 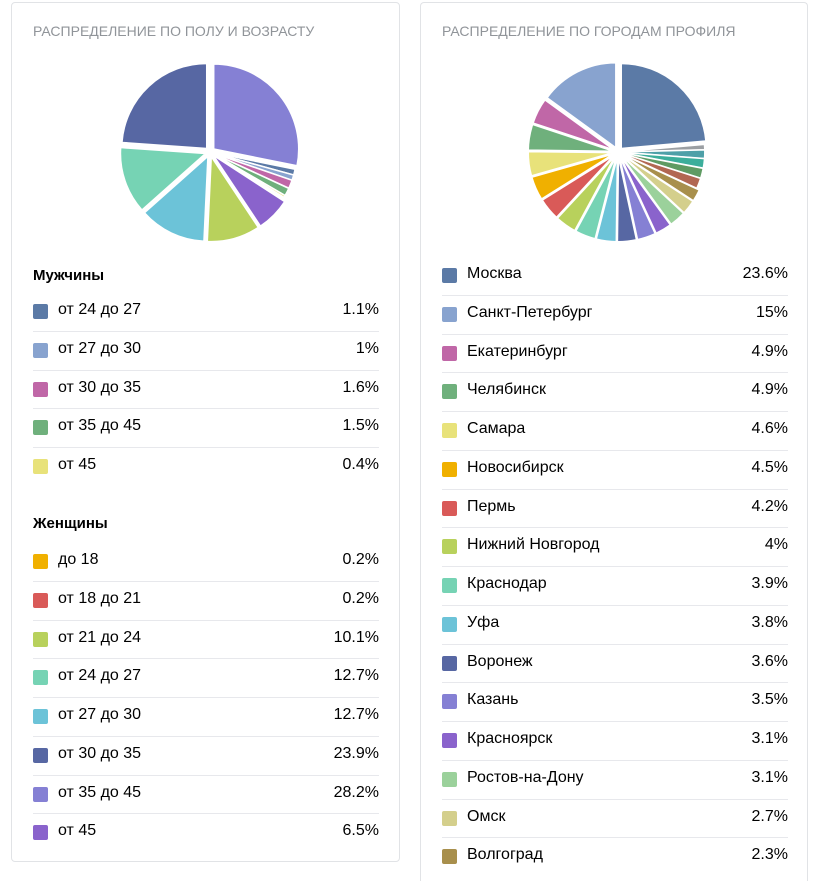 I want to click on legend-value: 4%, so click(x=776, y=545).